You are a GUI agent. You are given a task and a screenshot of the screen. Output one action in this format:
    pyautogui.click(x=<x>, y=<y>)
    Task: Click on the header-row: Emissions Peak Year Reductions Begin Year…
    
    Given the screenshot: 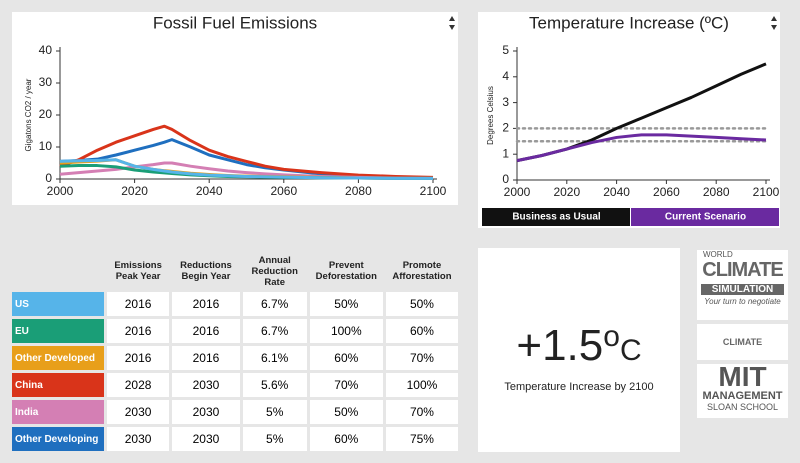 What is the action you would take?
    pyautogui.click(x=235, y=271)
    